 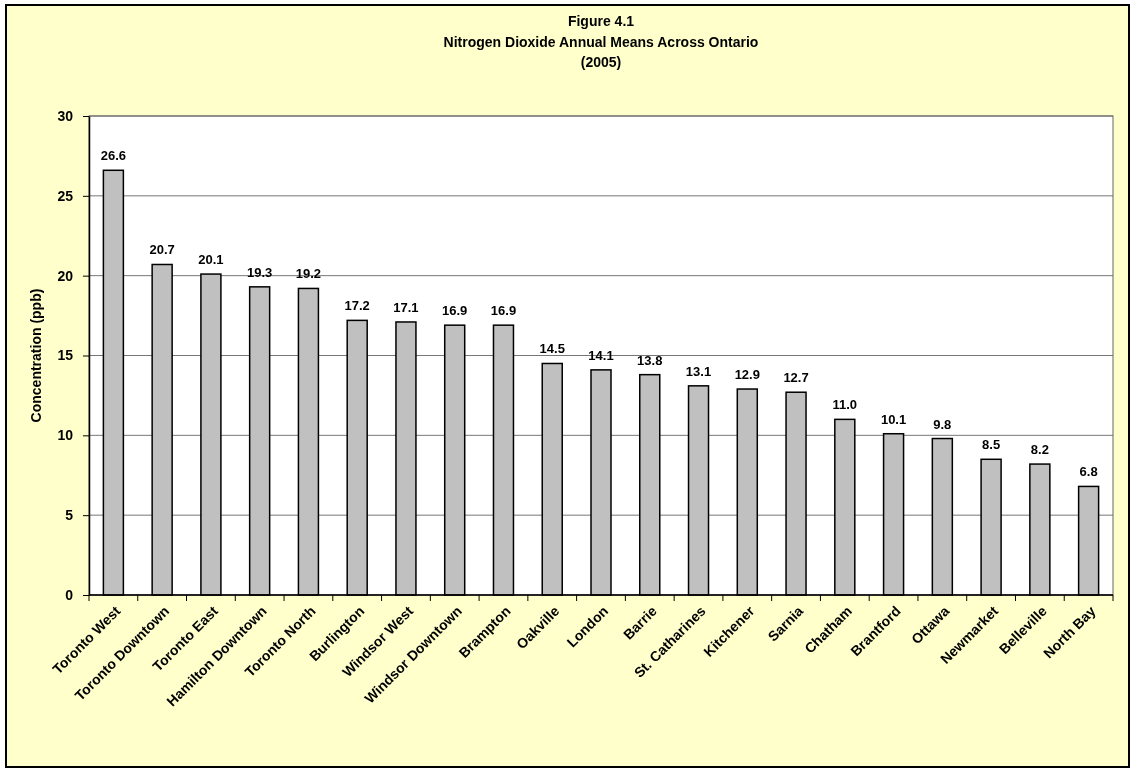 I want to click on data-label: 17.2, so click(x=357, y=306).